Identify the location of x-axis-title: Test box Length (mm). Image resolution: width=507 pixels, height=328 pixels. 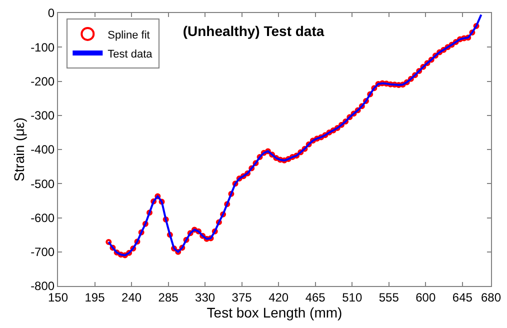
(274, 312).